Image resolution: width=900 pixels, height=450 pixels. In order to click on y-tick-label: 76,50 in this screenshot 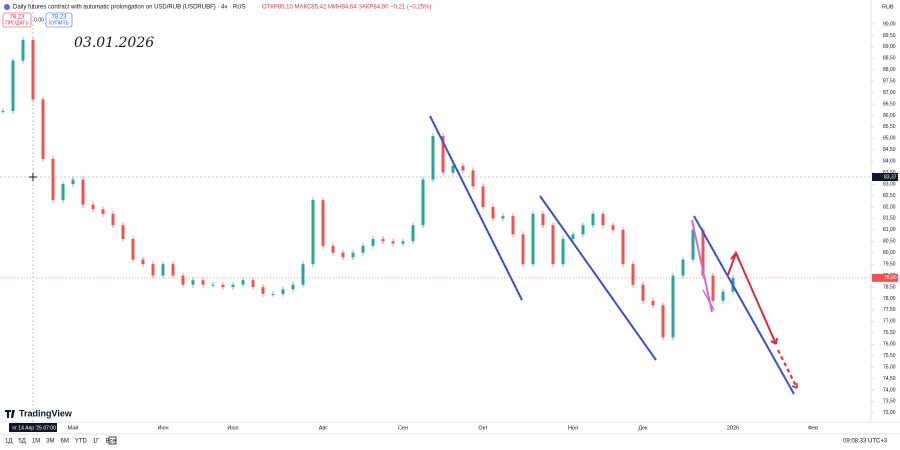, I will do `click(889, 333)`.